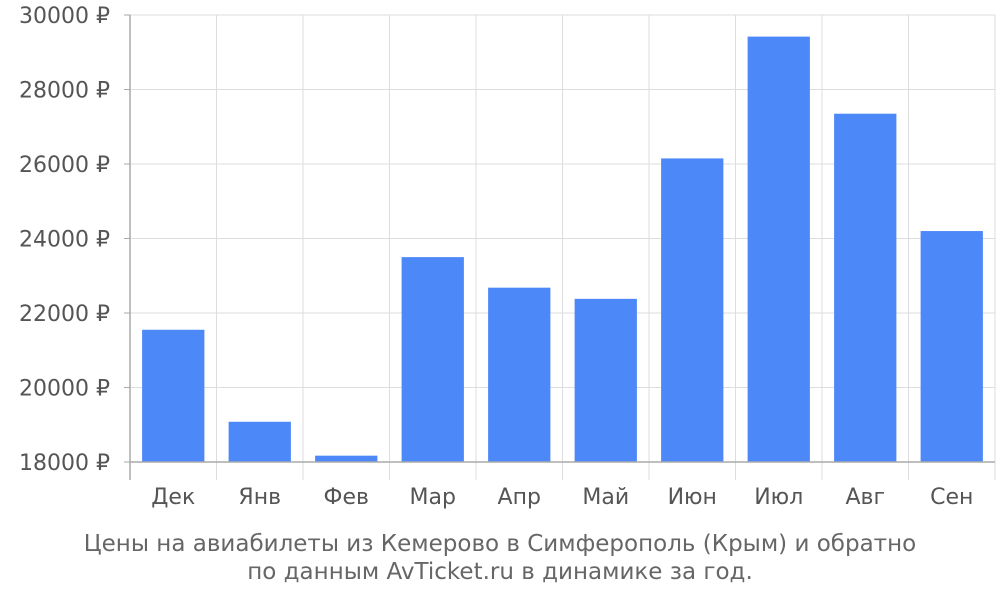  What do you see at coordinates (64, 389) in the screenshot?
I see `y-tick-label: 20000 ₽` at bounding box center [64, 389].